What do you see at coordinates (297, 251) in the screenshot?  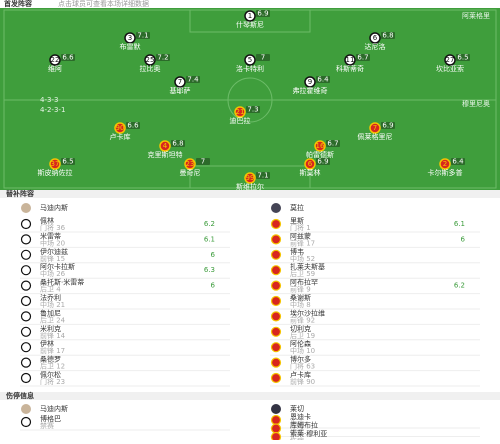 I see `row-name: 博韦` at bounding box center [297, 251].